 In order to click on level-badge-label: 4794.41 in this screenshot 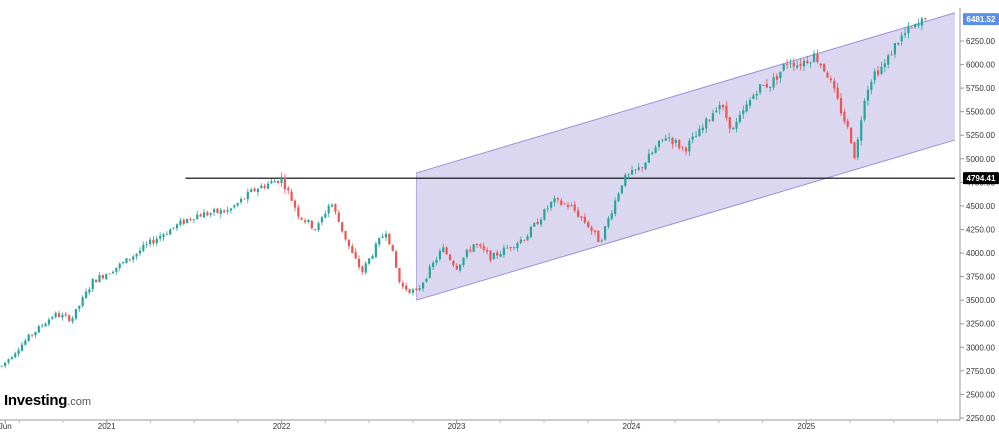, I will do `click(981, 178)`.